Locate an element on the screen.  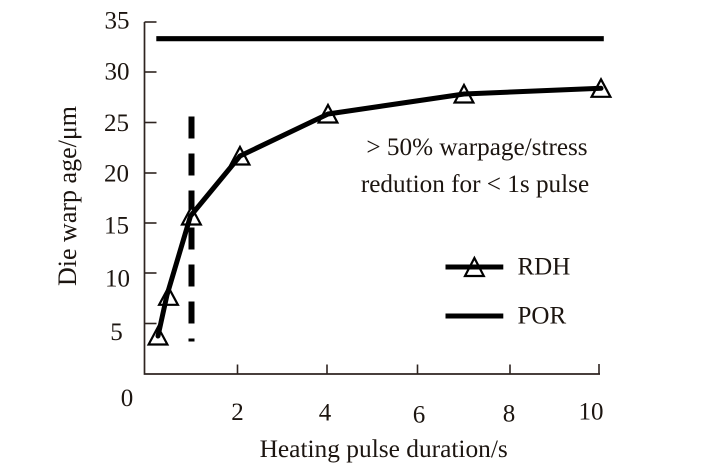
svg-text: 20 is located at coordinates (116, 174).